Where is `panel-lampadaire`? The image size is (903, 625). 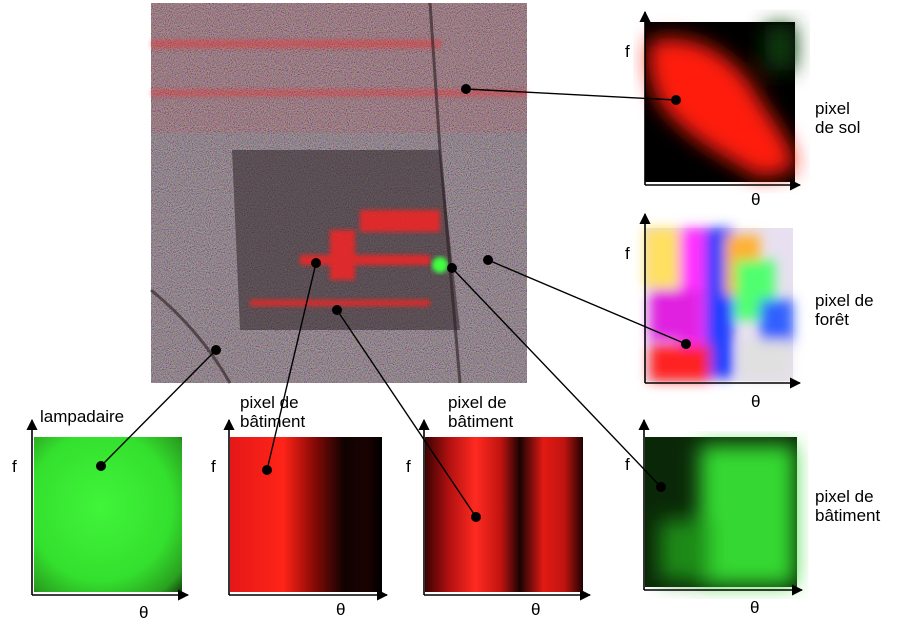 panel-lampadaire is located at coordinates (108, 514).